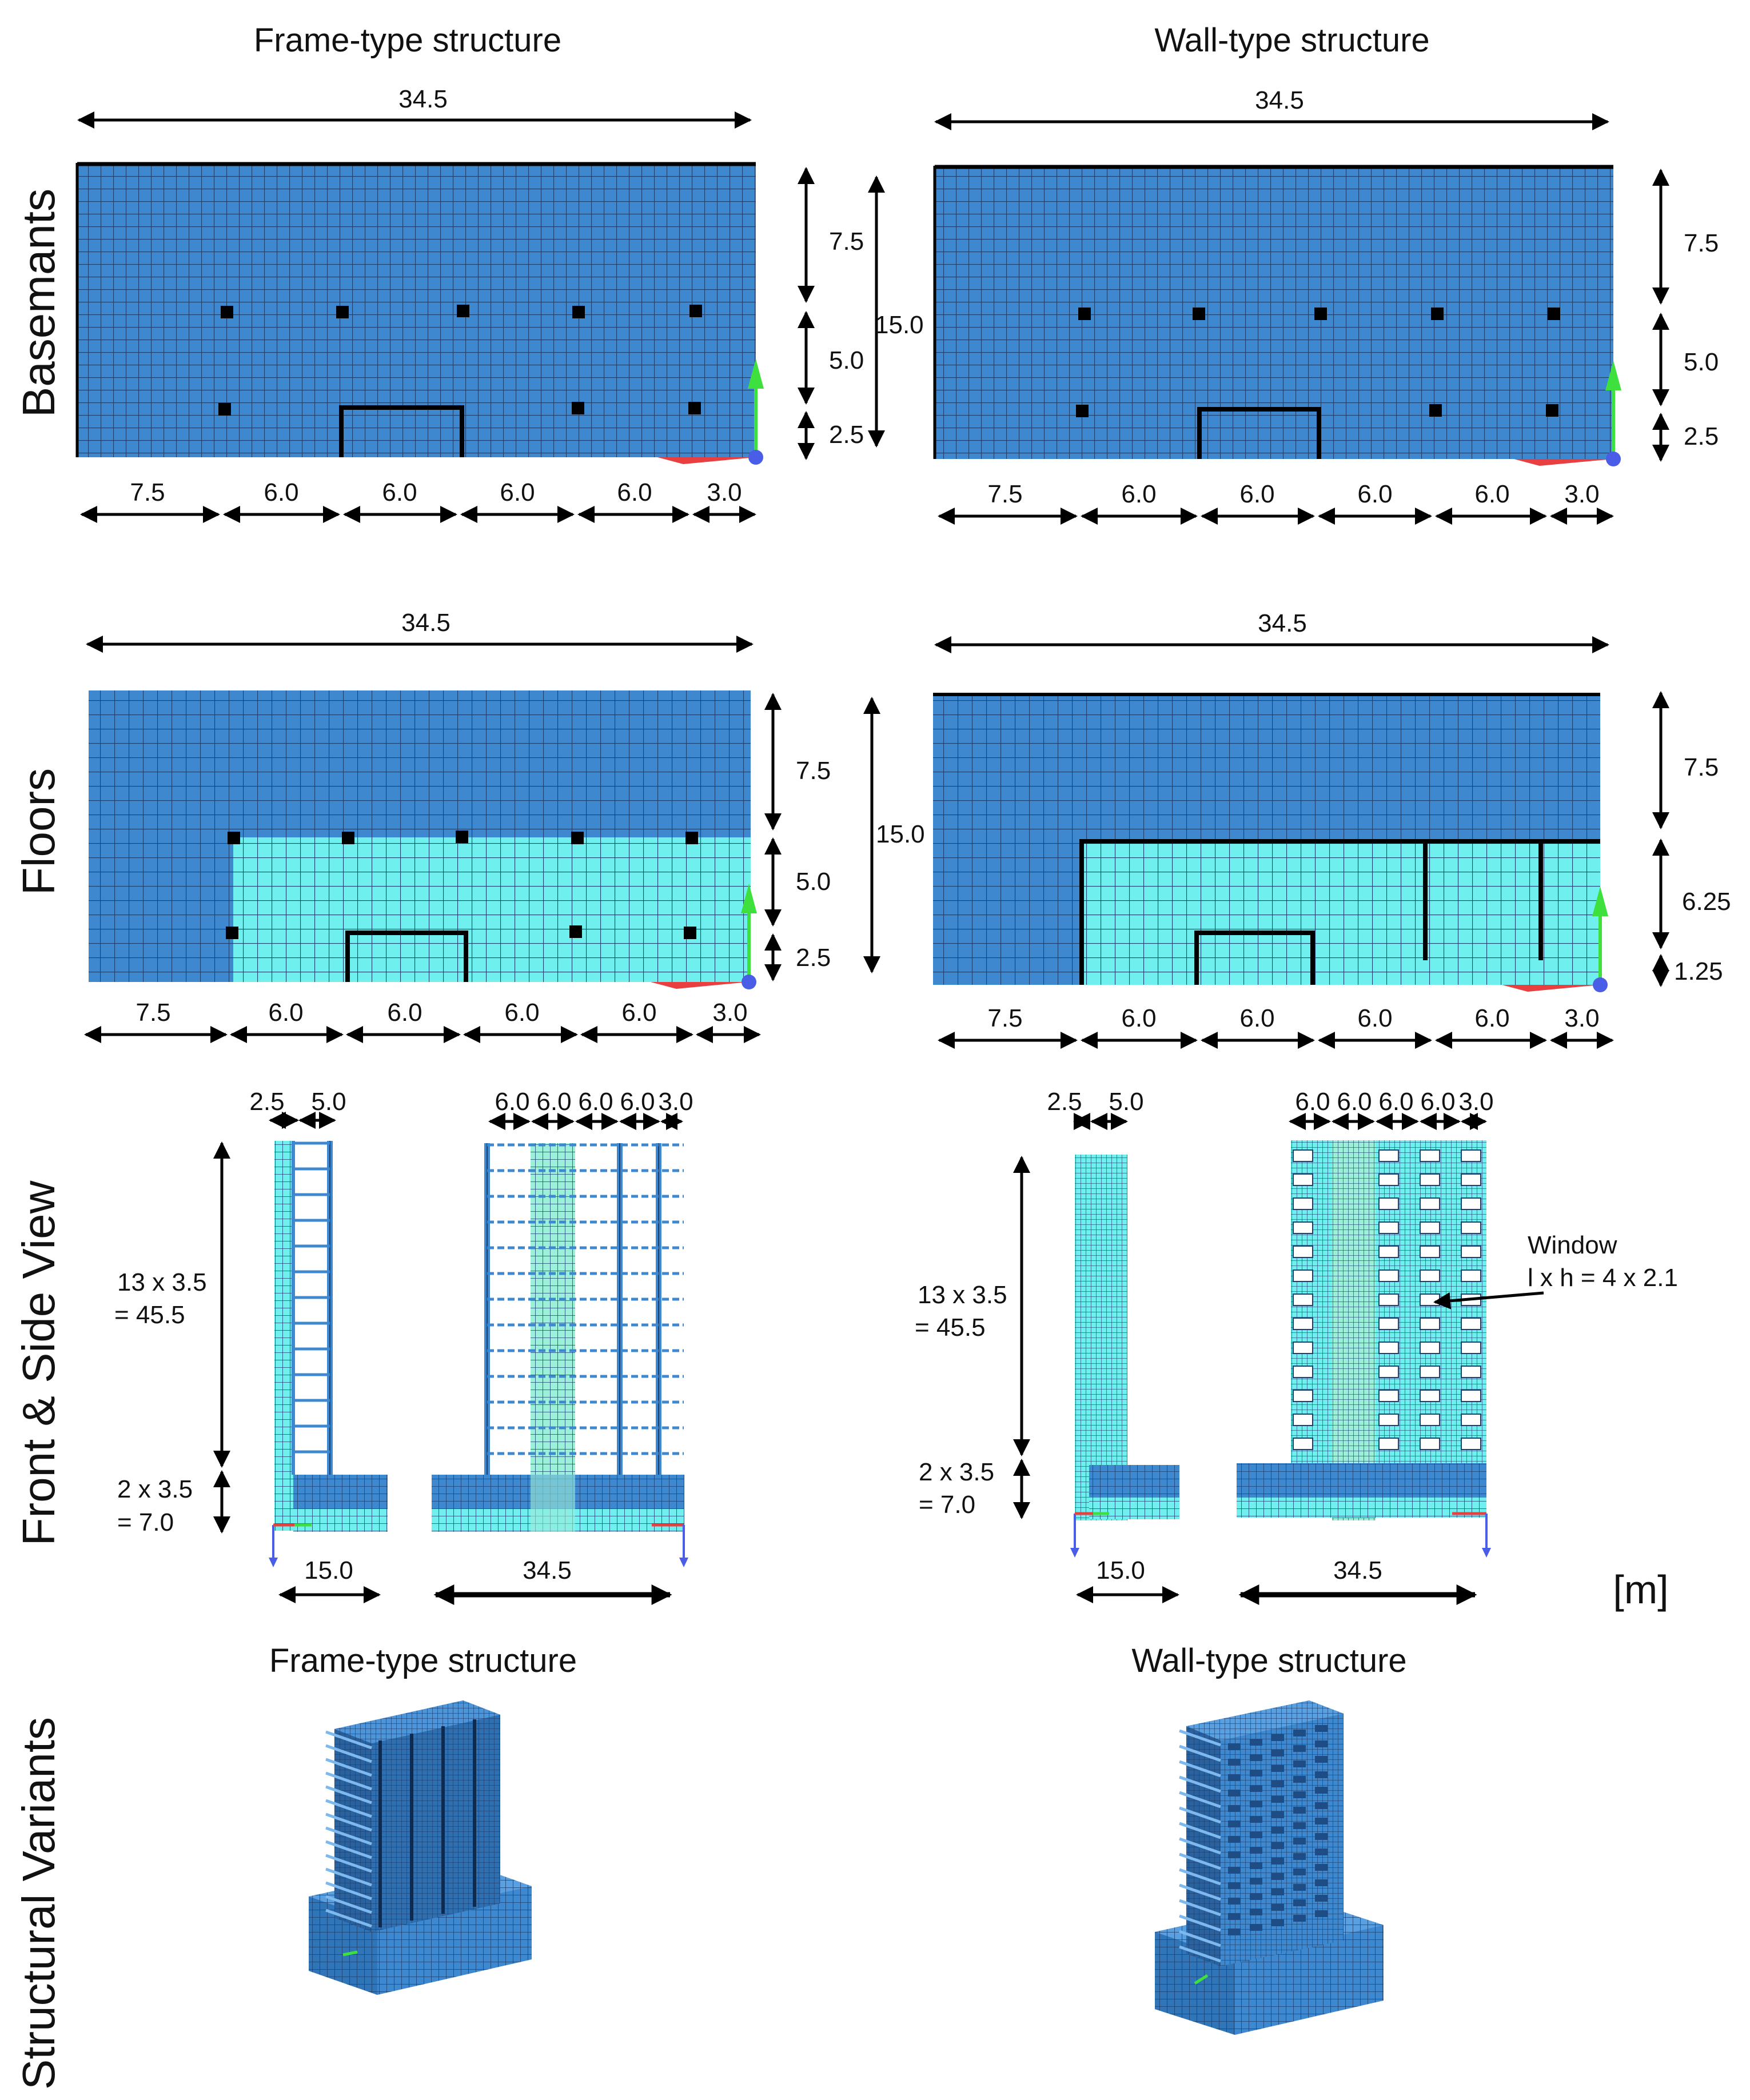 This screenshot has width=1750, height=2100. What do you see at coordinates (155, 1489) in the screenshot?
I see `frame-lower-height-1: 2 x 3.5` at bounding box center [155, 1489].